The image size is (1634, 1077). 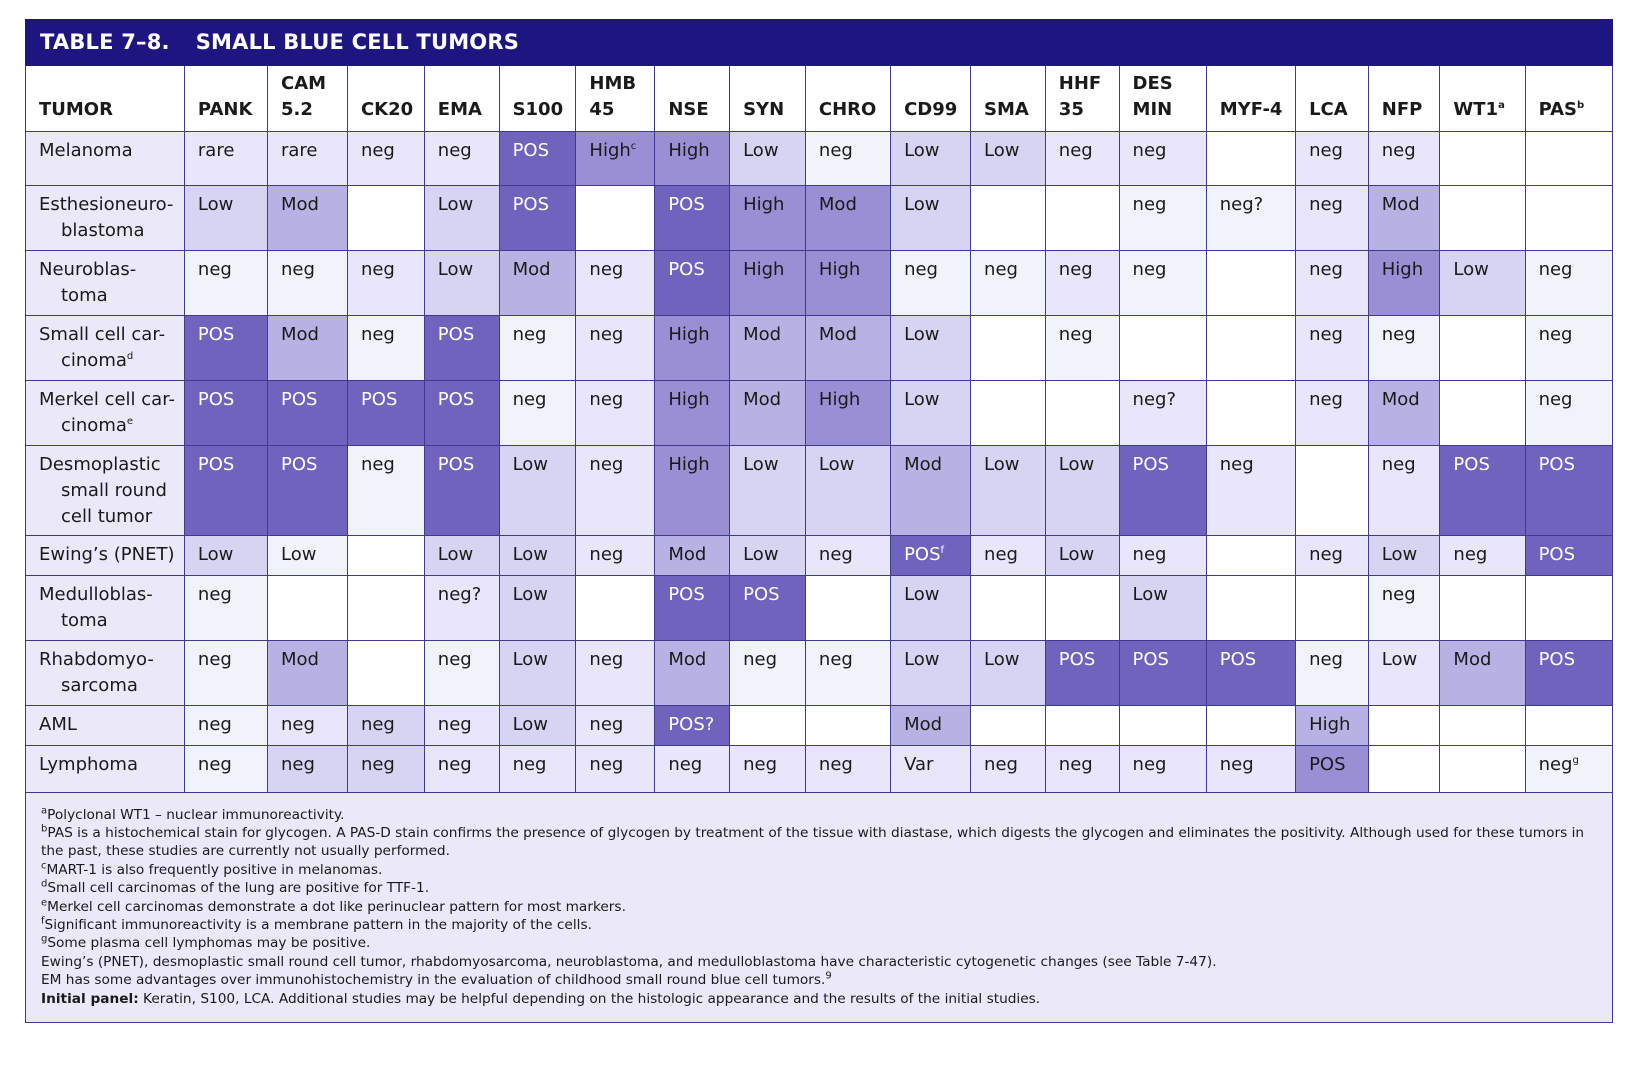 What do you see at coordinates (105, 725) in the screenshot?
I see `tumor-name-cell: AML` at bounding box center [105, 725].